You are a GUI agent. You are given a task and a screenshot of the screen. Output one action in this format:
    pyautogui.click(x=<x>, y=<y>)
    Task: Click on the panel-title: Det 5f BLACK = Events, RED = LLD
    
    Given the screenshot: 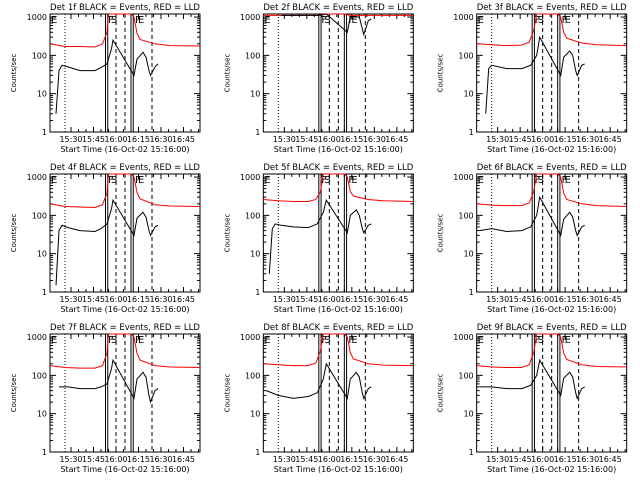 What is the action you would take?
    pyautogui.click(x=338, y=168)
    